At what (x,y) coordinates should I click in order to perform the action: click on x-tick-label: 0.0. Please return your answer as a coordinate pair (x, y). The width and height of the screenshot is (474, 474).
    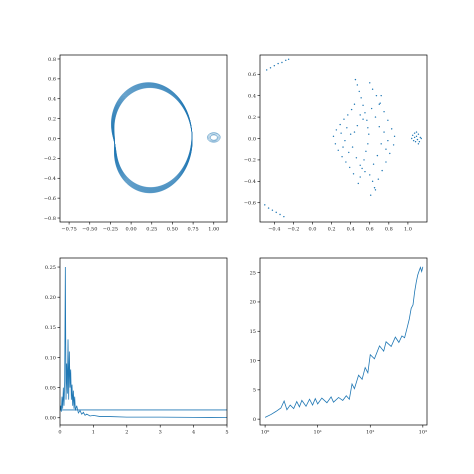
    Looking at the image, I should click on (313, 230).